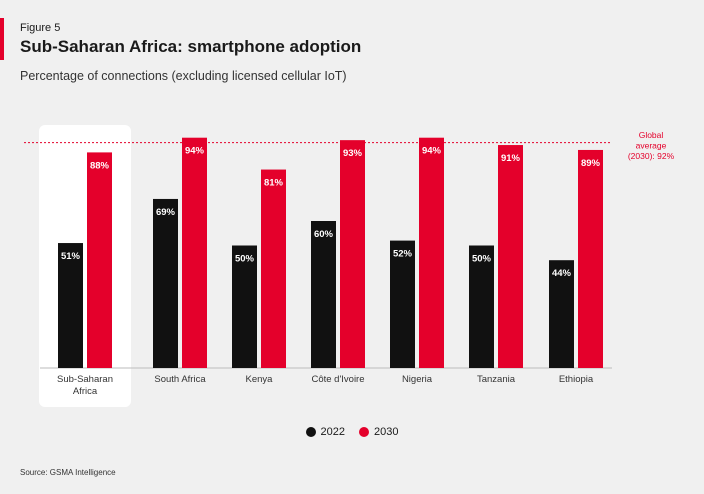  What do you see at coordinates (85, 379) in the screenshot?
I see `category-label: Sub-Saharan` at bounding box center [85, 379].